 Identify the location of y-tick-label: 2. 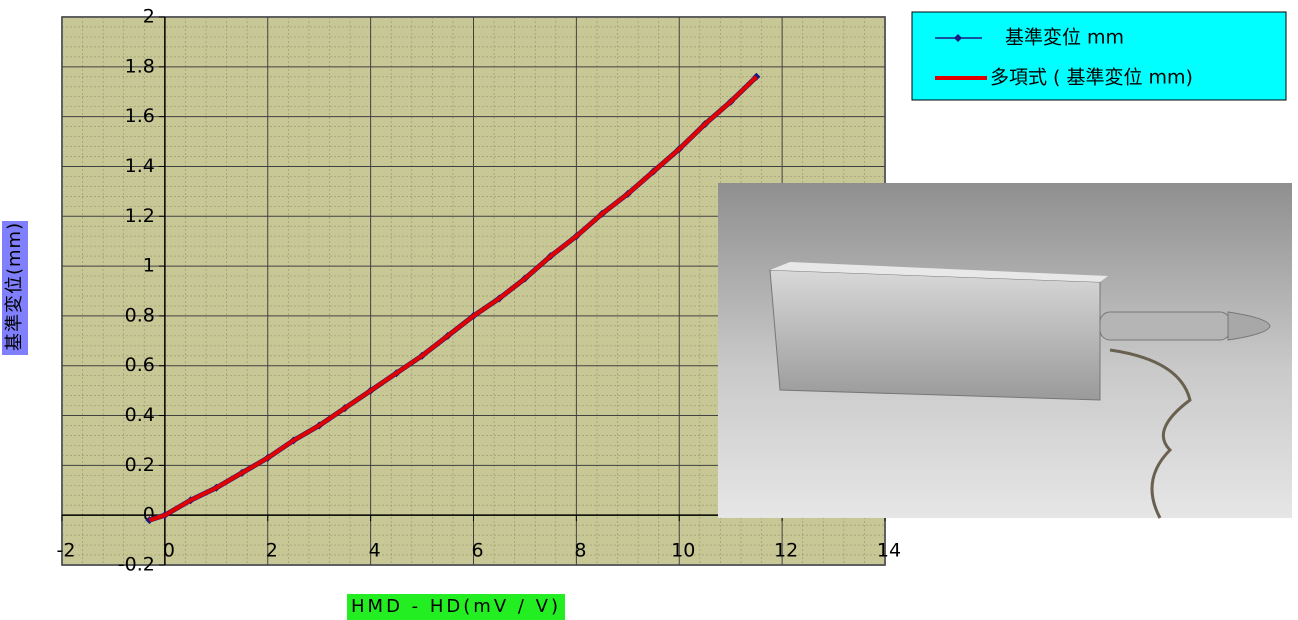
(149, 17).